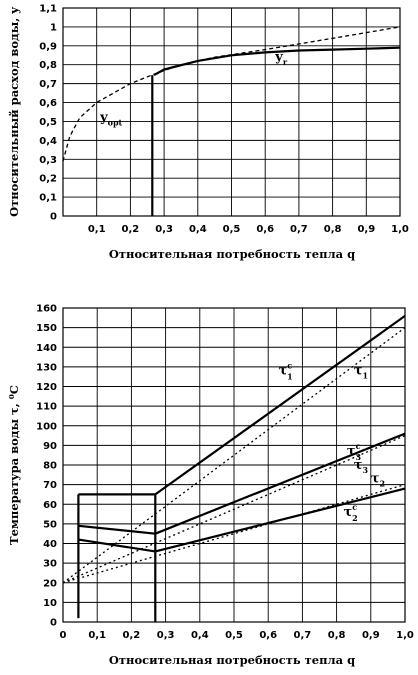 The height and width of the screenshot is (675, 418). What do you see at coordinates (48, 141) in the screenshot?
I see `y-tick-label: 0,4` at bounding box center [48, 141].